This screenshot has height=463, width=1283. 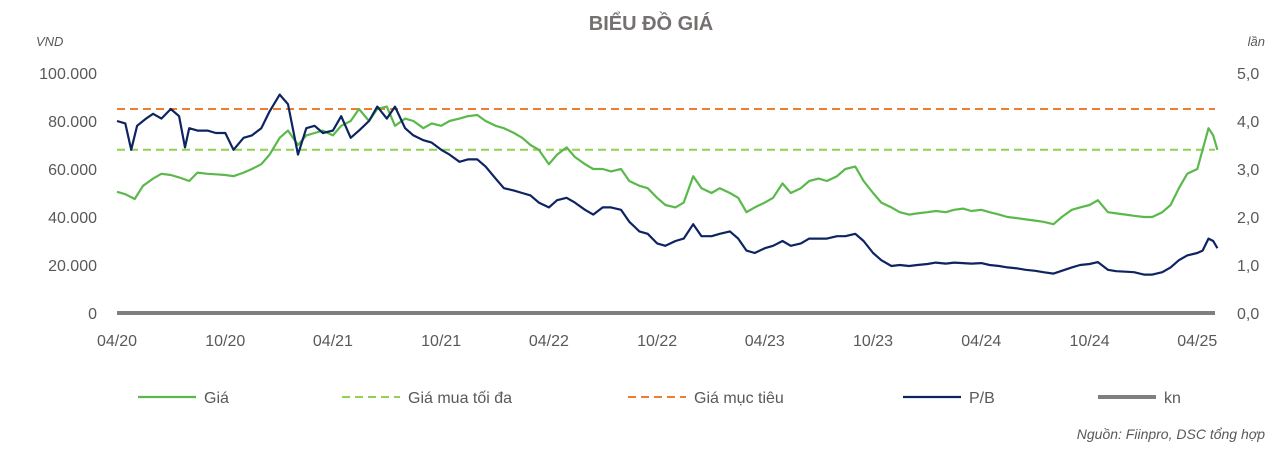 I want to click on y-right-tick-label: 5,0, so click(x=1248, y=74).